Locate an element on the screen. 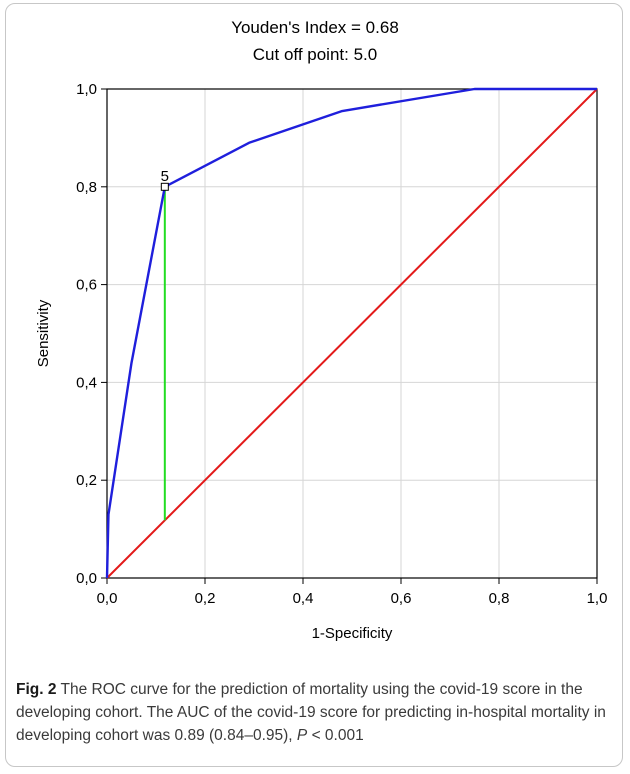 The image size is (630, 774). x-axis-label: 1-Specificity is located at coordinates (352, 633).